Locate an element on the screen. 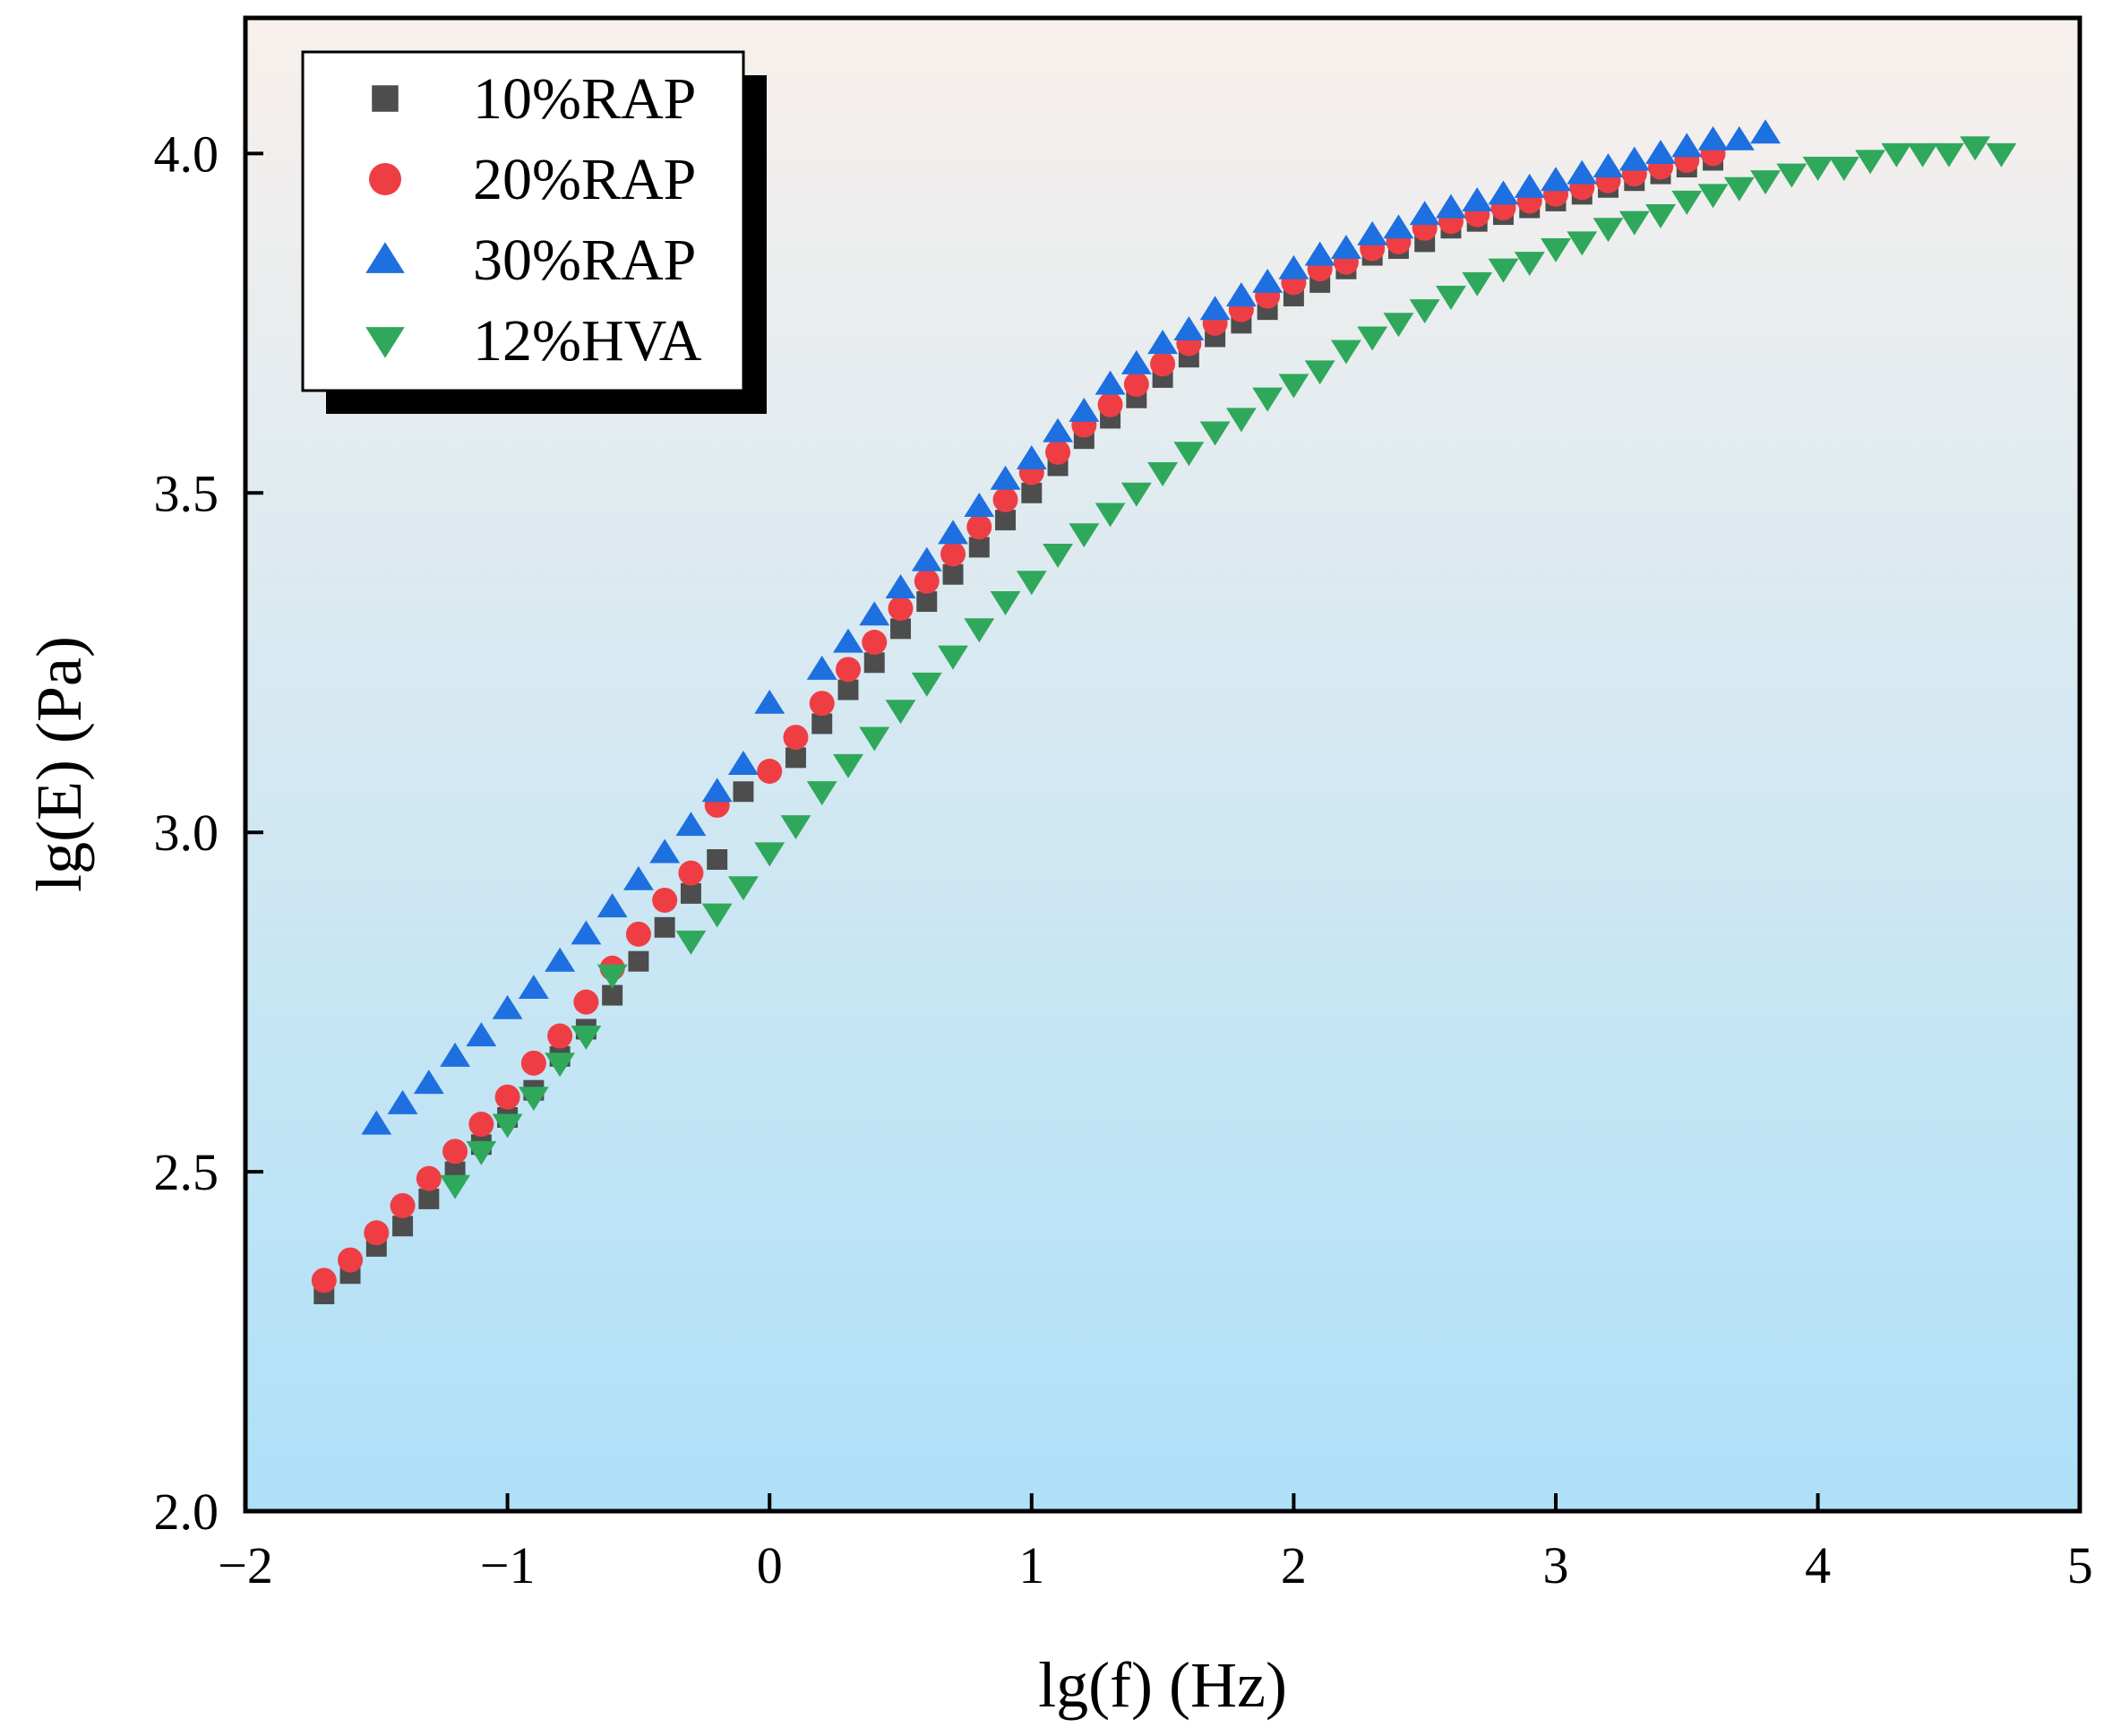 This screenshot has width=2112, height=1736. legend-item: 10%RAP is located at coordinates (534, 99).